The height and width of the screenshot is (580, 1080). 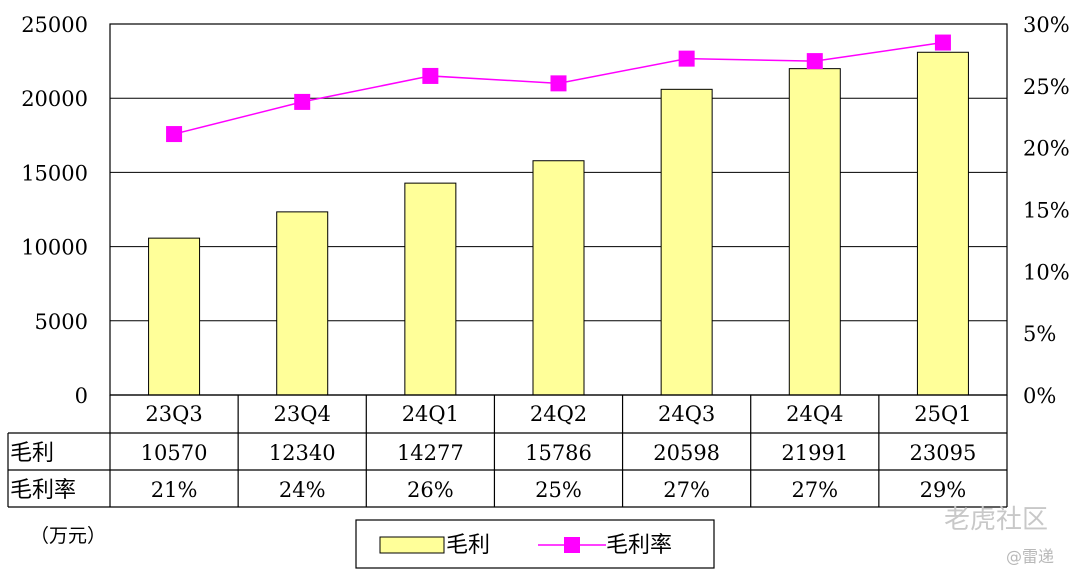 I want to click on y-tick-label: 10000, so click(x=54, y=248).